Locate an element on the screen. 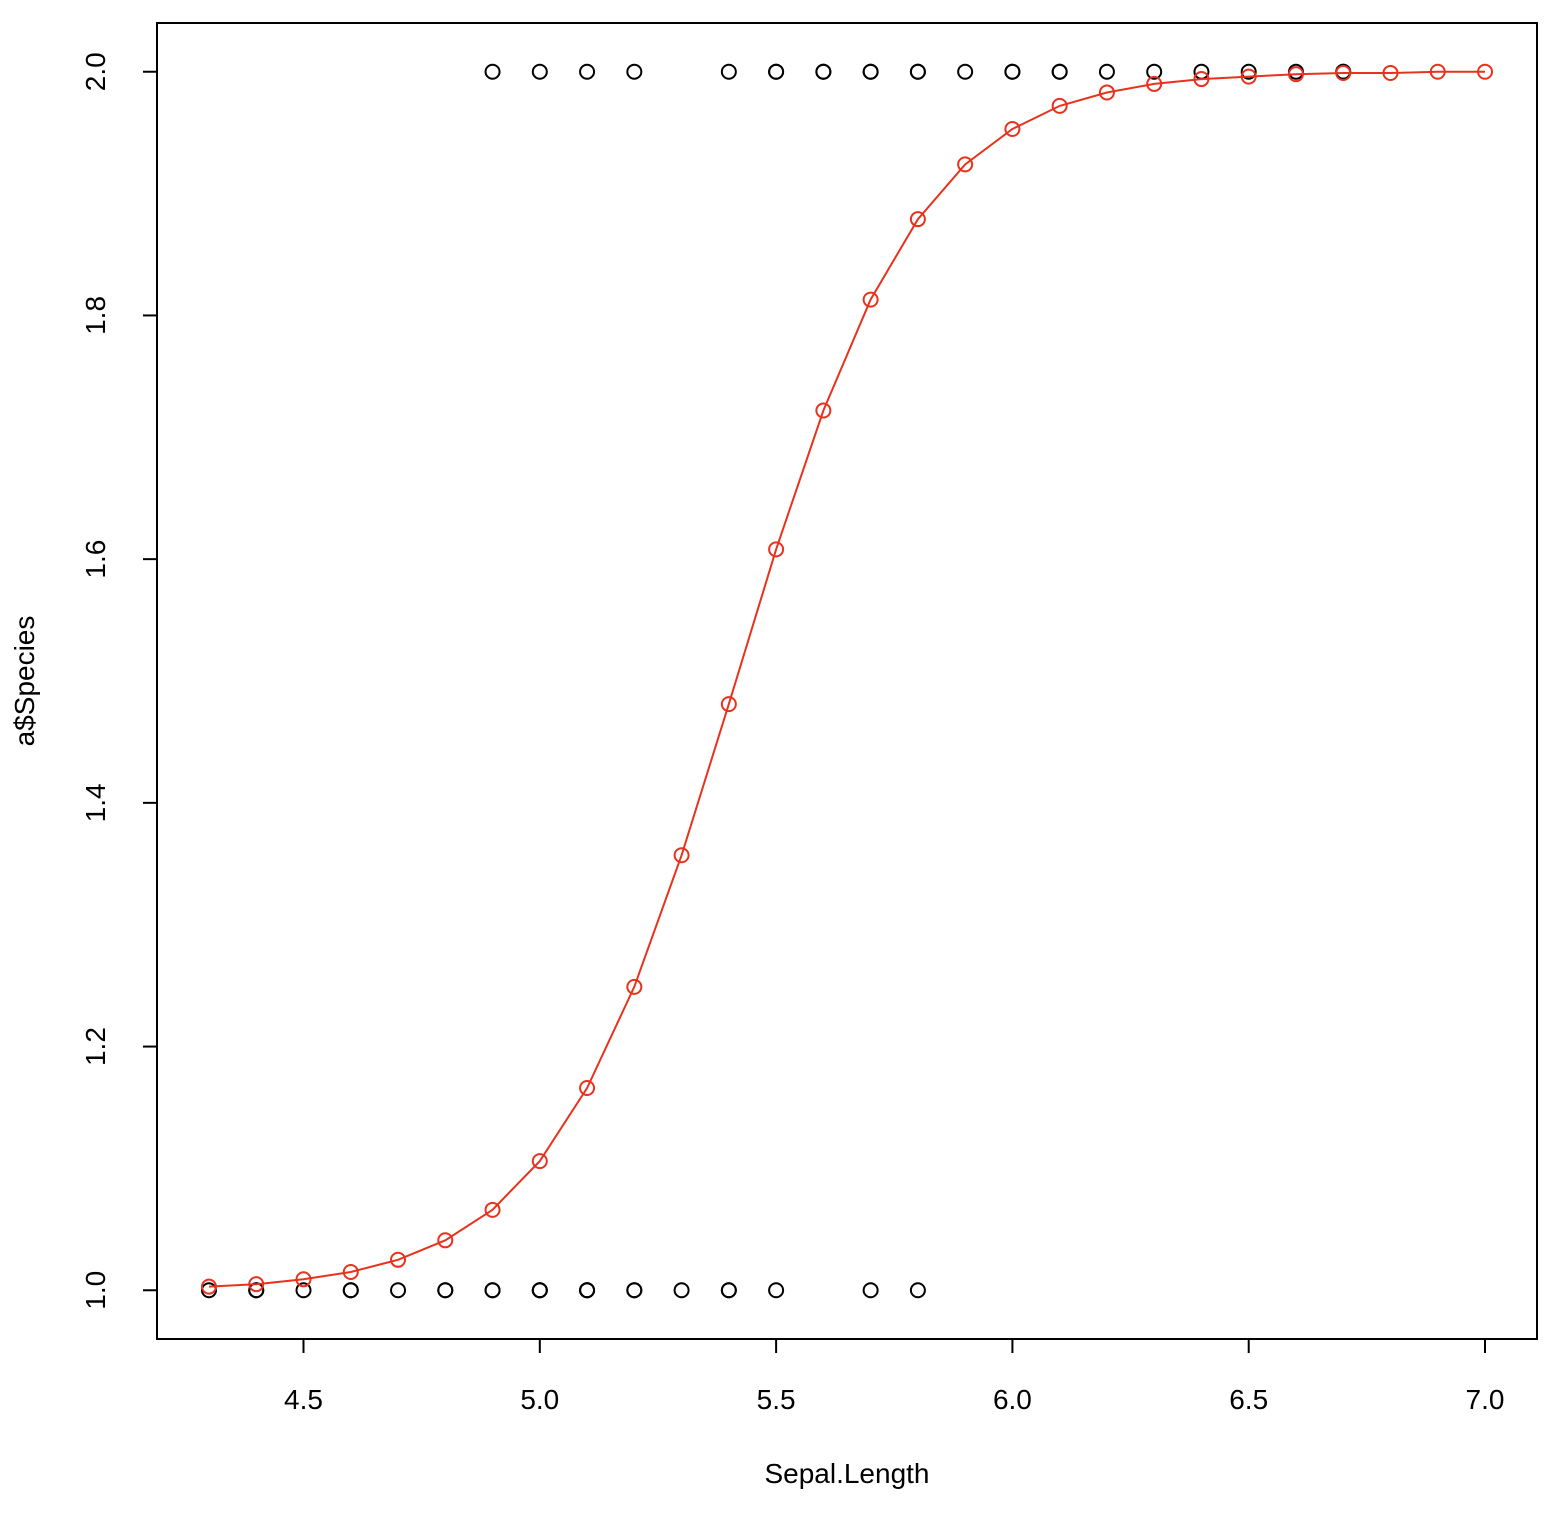 The height and width of the screenshot is (1514, 1550). y-tick-label: 1.8 is located at coordinates (95, 315).